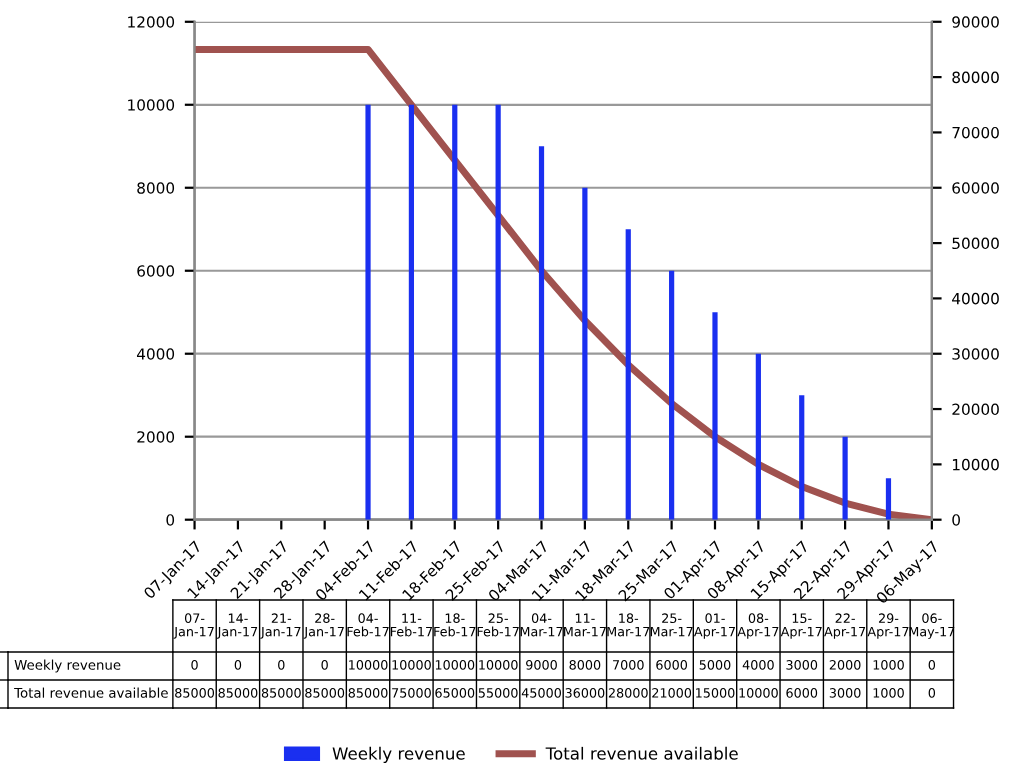  Describe the element at coordinates (398, 754) in the screenshot. I see `legend-label: Weekly revenue` at that location.